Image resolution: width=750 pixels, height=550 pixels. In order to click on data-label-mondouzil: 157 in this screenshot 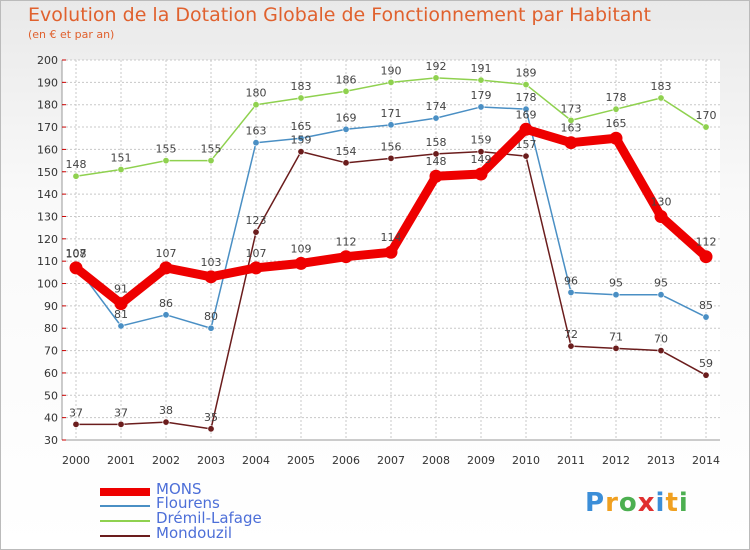, I will do `click(526, 144)`.